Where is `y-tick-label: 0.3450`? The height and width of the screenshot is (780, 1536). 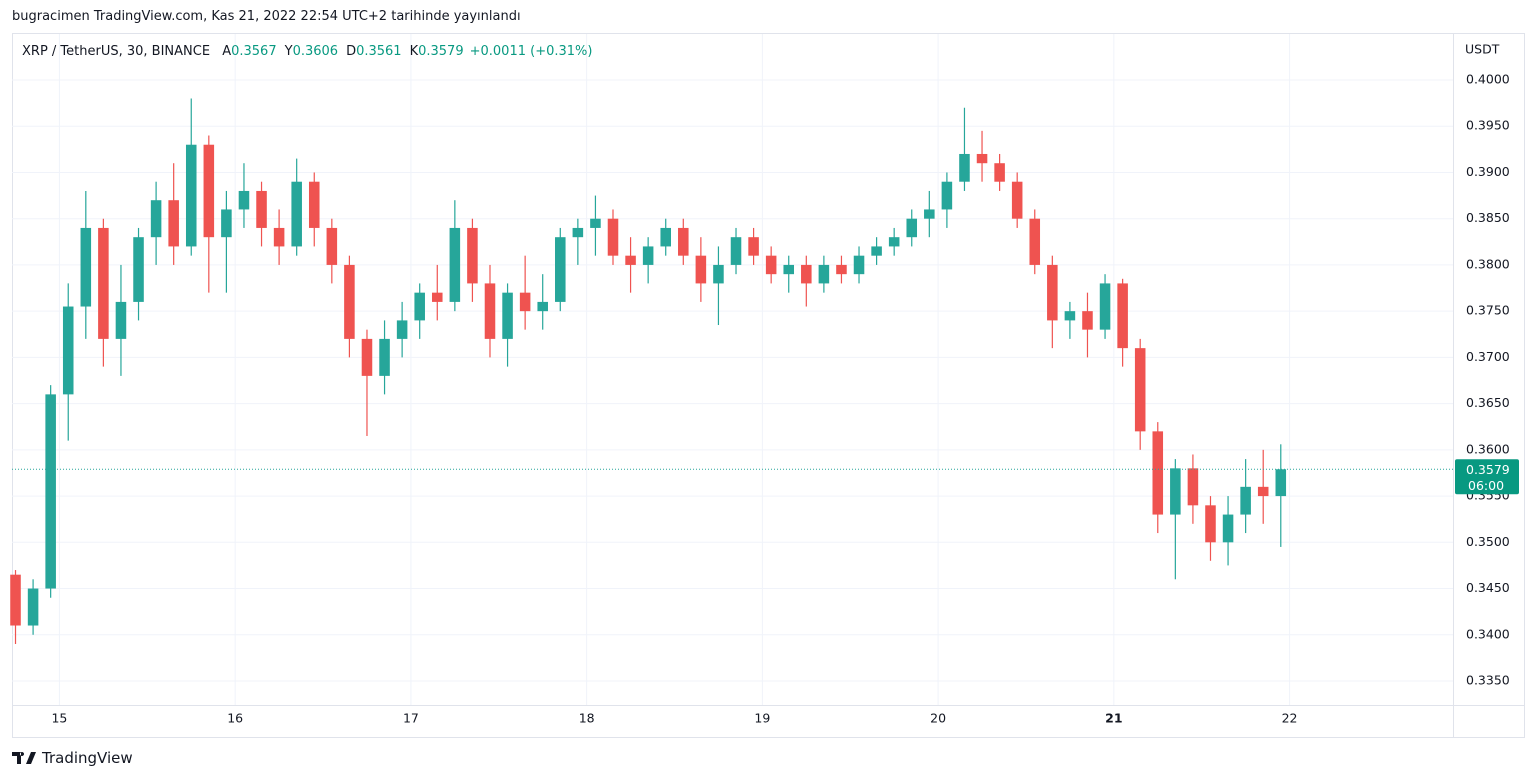
y-tick-label: 0.3450 is located at coordinates (1488, 587).